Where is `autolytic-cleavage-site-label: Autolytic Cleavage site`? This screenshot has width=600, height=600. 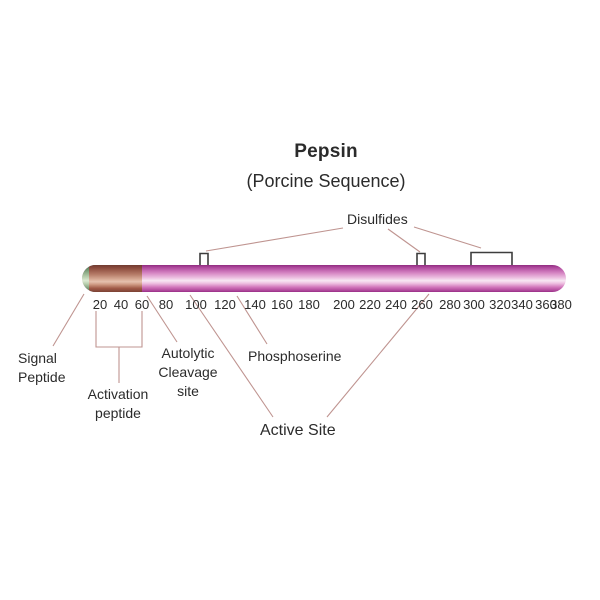 autolytic-cleavage-site-label: Autolytic Cleavage site is located at coordinates (188, 372).